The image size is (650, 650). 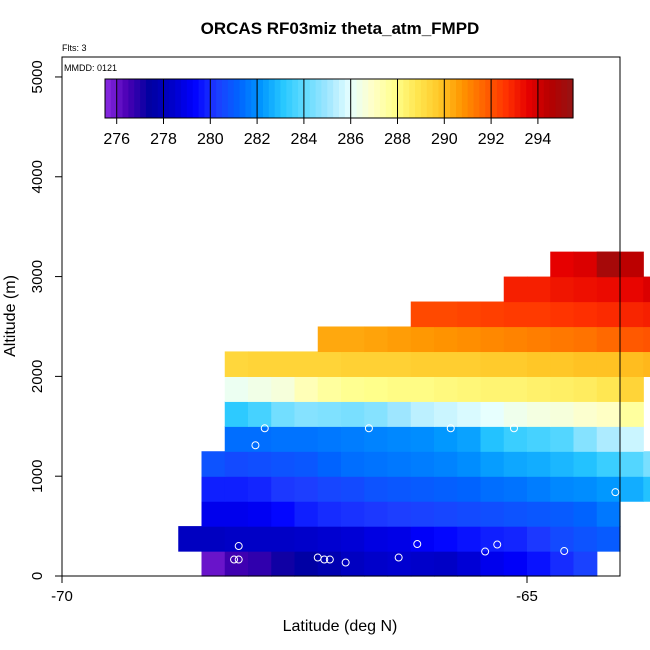 What do you see at coordinates (294, 590) in the screenshot?
I see `x-axis: -70 -65` at bounding box center [294, 590].